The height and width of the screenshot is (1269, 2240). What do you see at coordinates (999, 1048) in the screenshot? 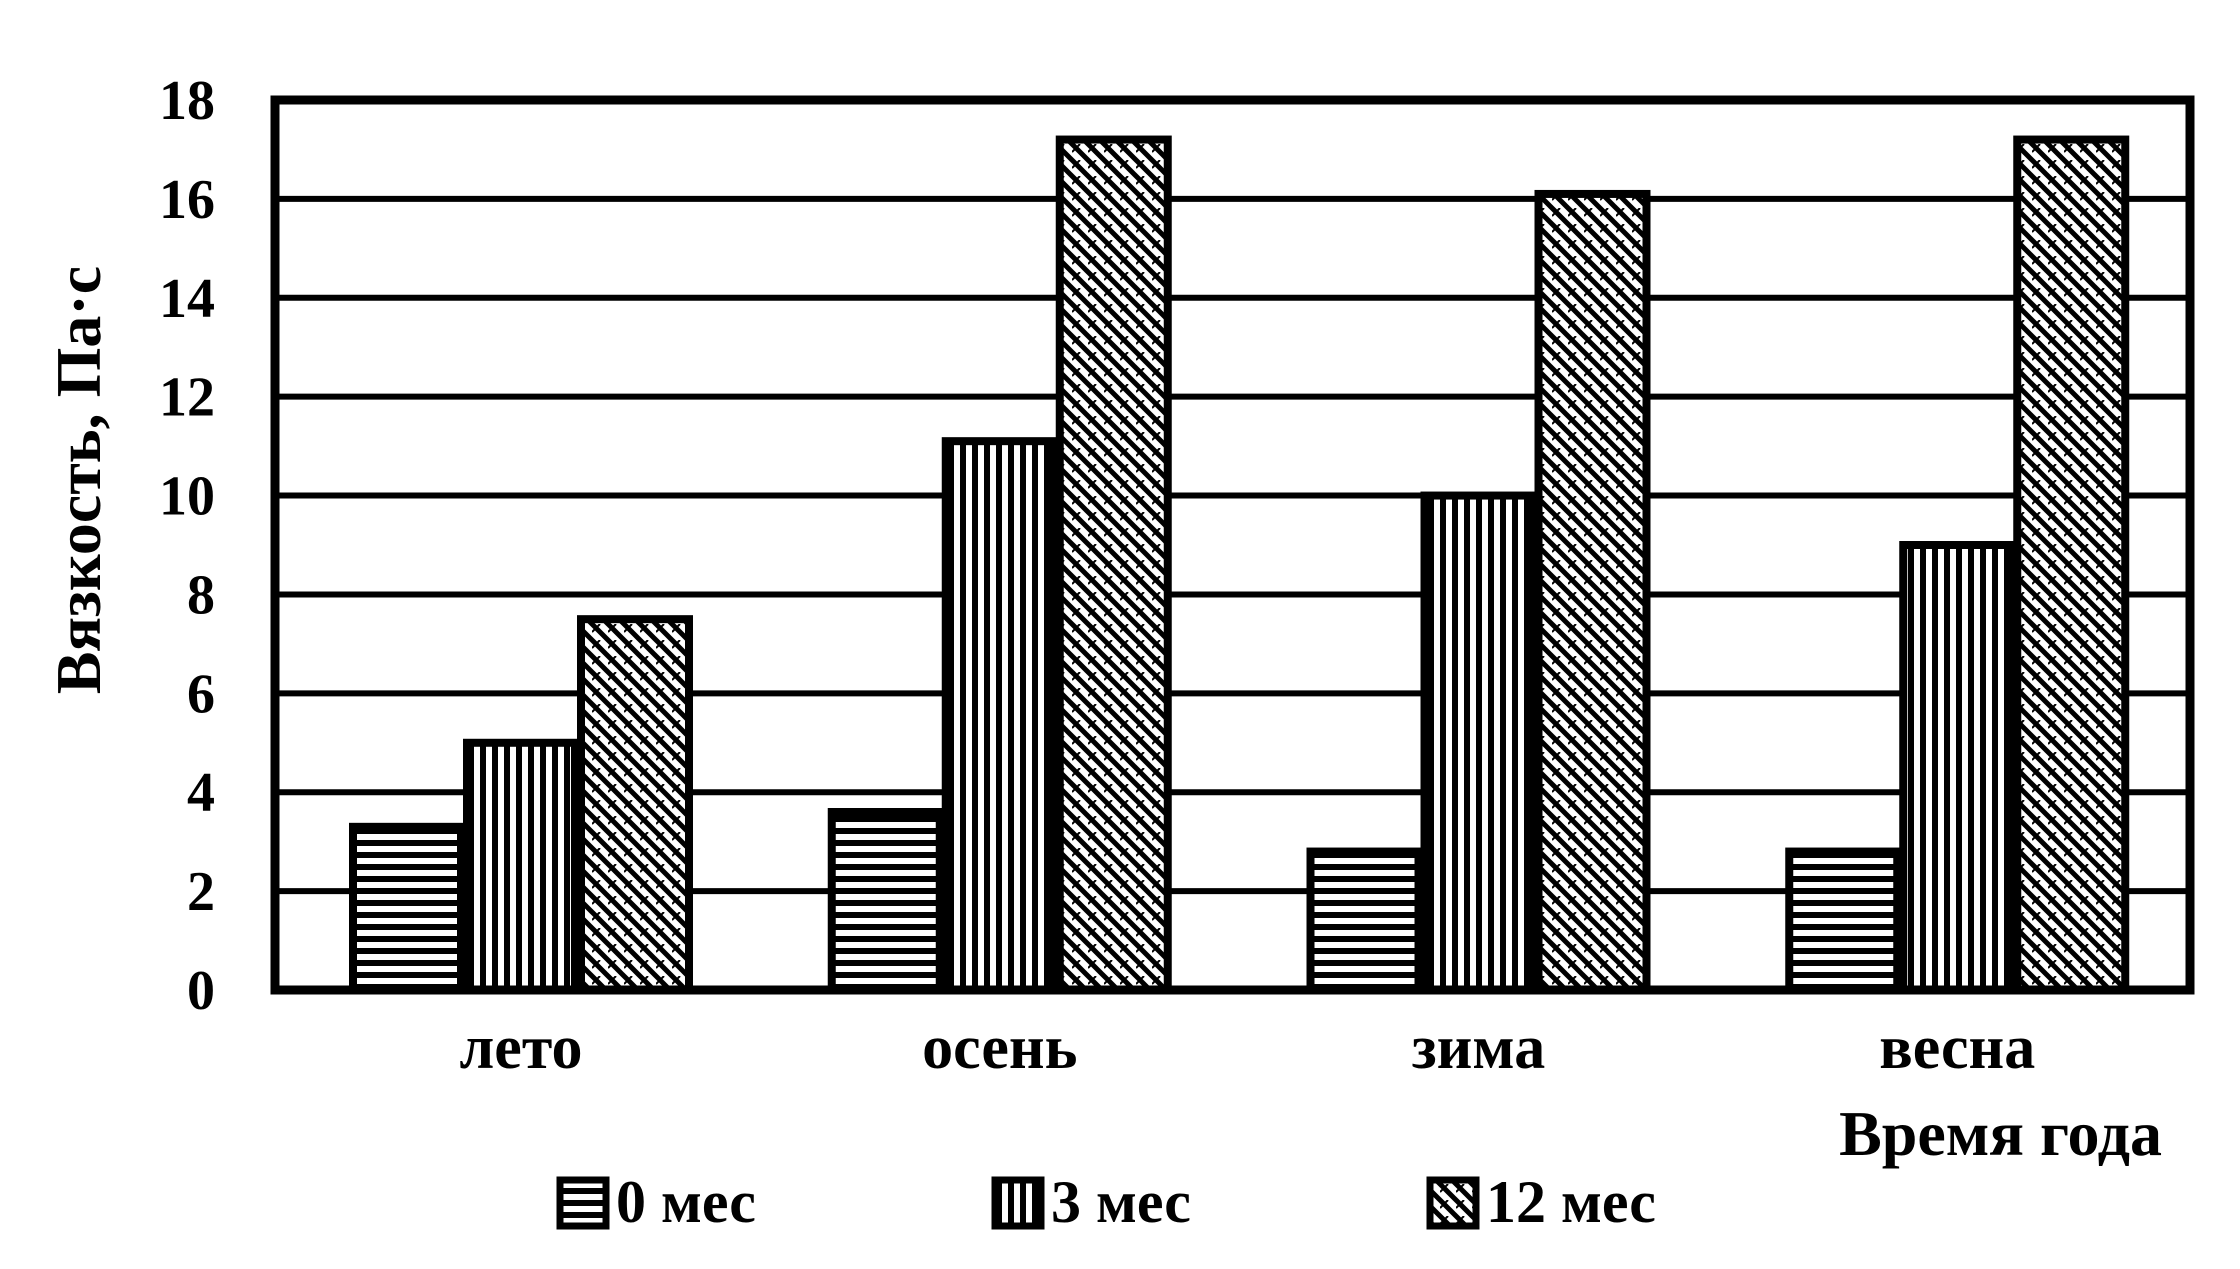
I see `x-category-label: осень` at bounding box center [999, 1048].